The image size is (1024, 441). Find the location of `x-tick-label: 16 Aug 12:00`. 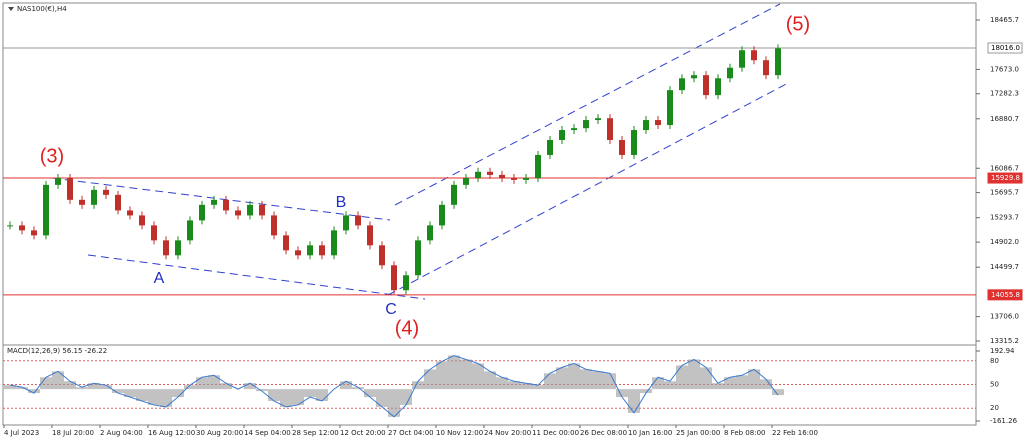

x-tick-label: 16 Aug 12:00 is located at coordinates (171, 433).